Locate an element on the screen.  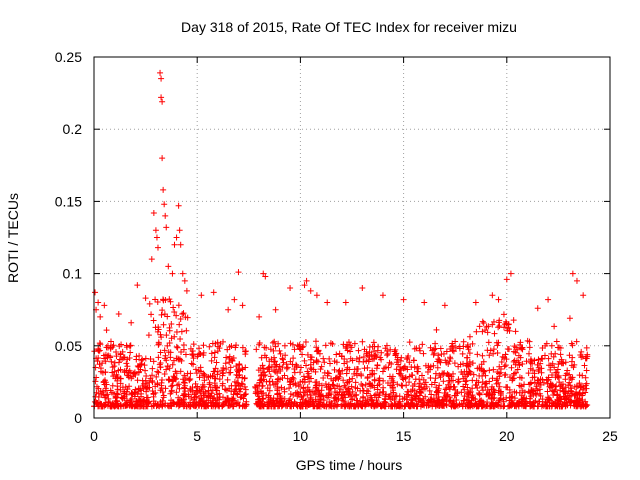
x-tick-label: 0 is located at coordinates (94, 436).